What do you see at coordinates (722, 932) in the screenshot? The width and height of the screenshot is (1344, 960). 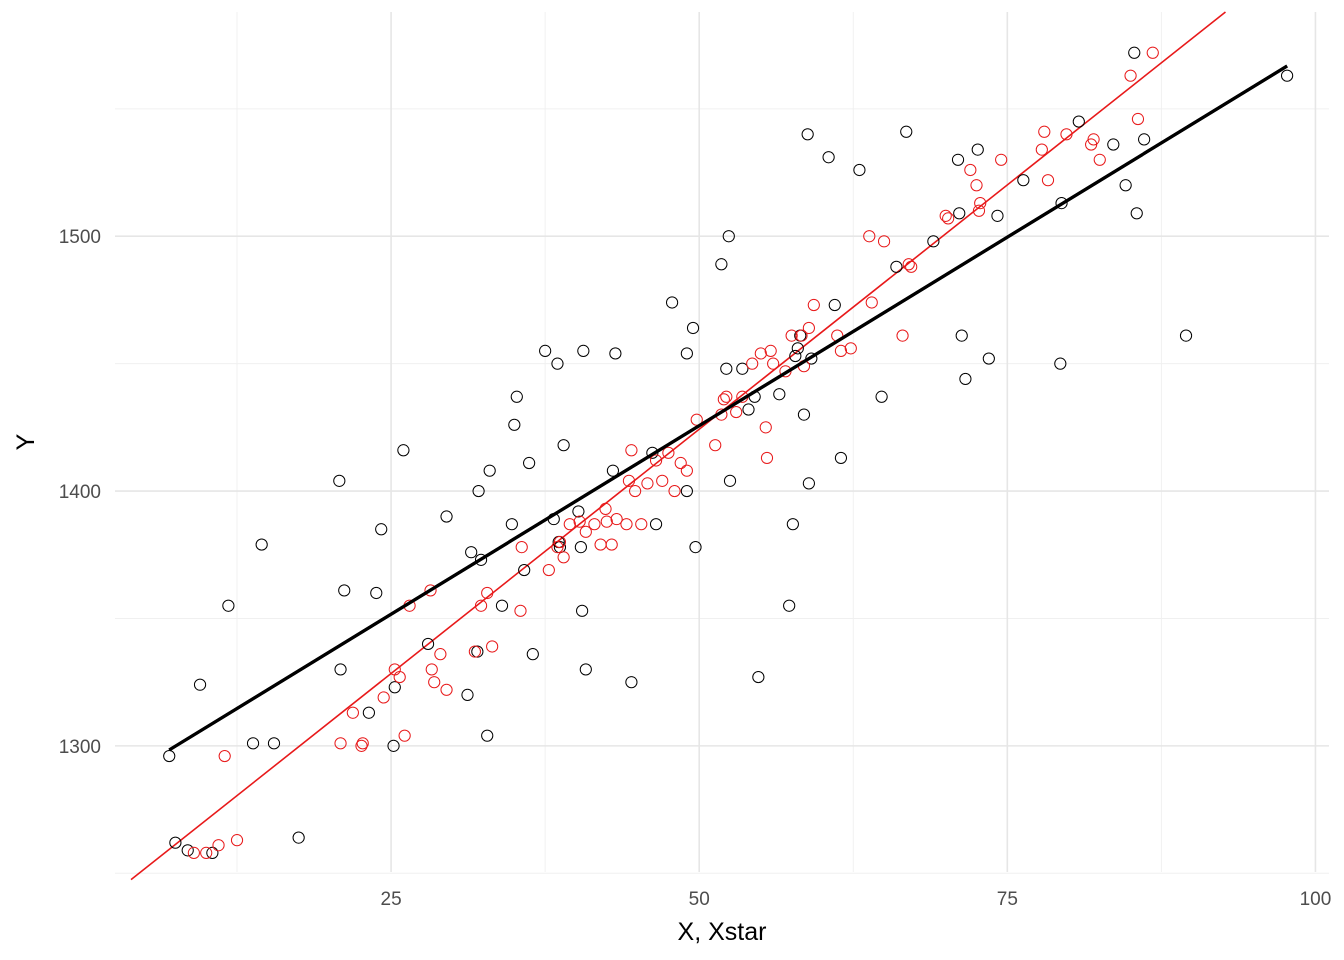 I see `x-axis-title: X, Xstar` at bounding box center [722, 932].